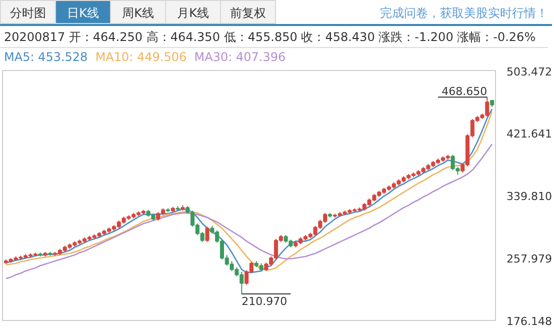 The height and width of the screenshot is (329, 554). Describe the element at coordinates (465, 91) in the screenshot. I see `annotation: 468.650` at that location.